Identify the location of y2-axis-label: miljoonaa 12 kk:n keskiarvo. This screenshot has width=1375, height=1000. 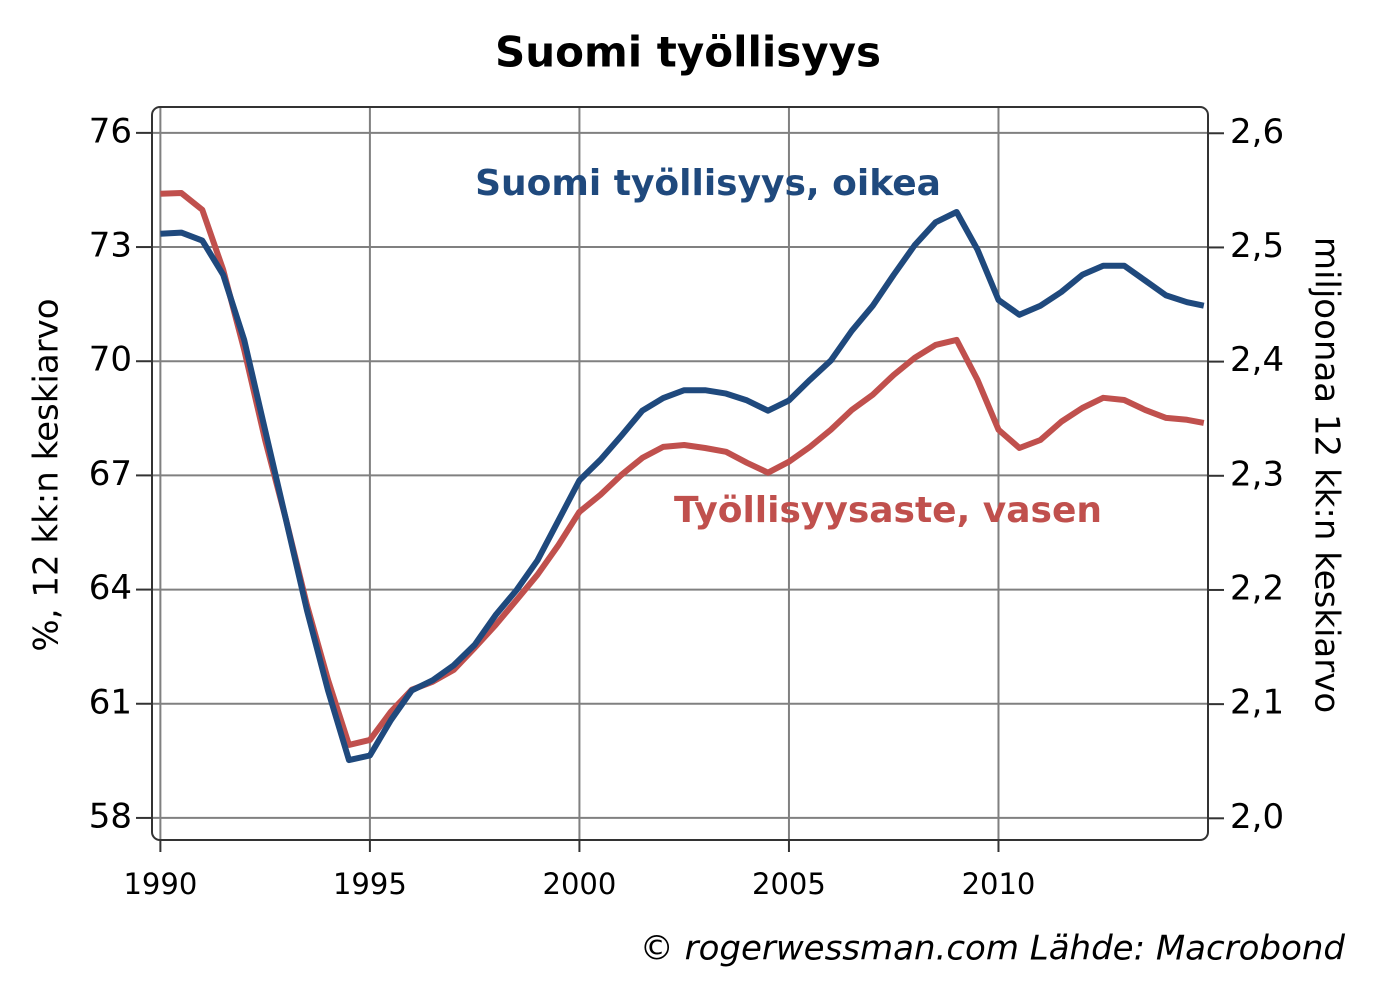
(1327, 475).